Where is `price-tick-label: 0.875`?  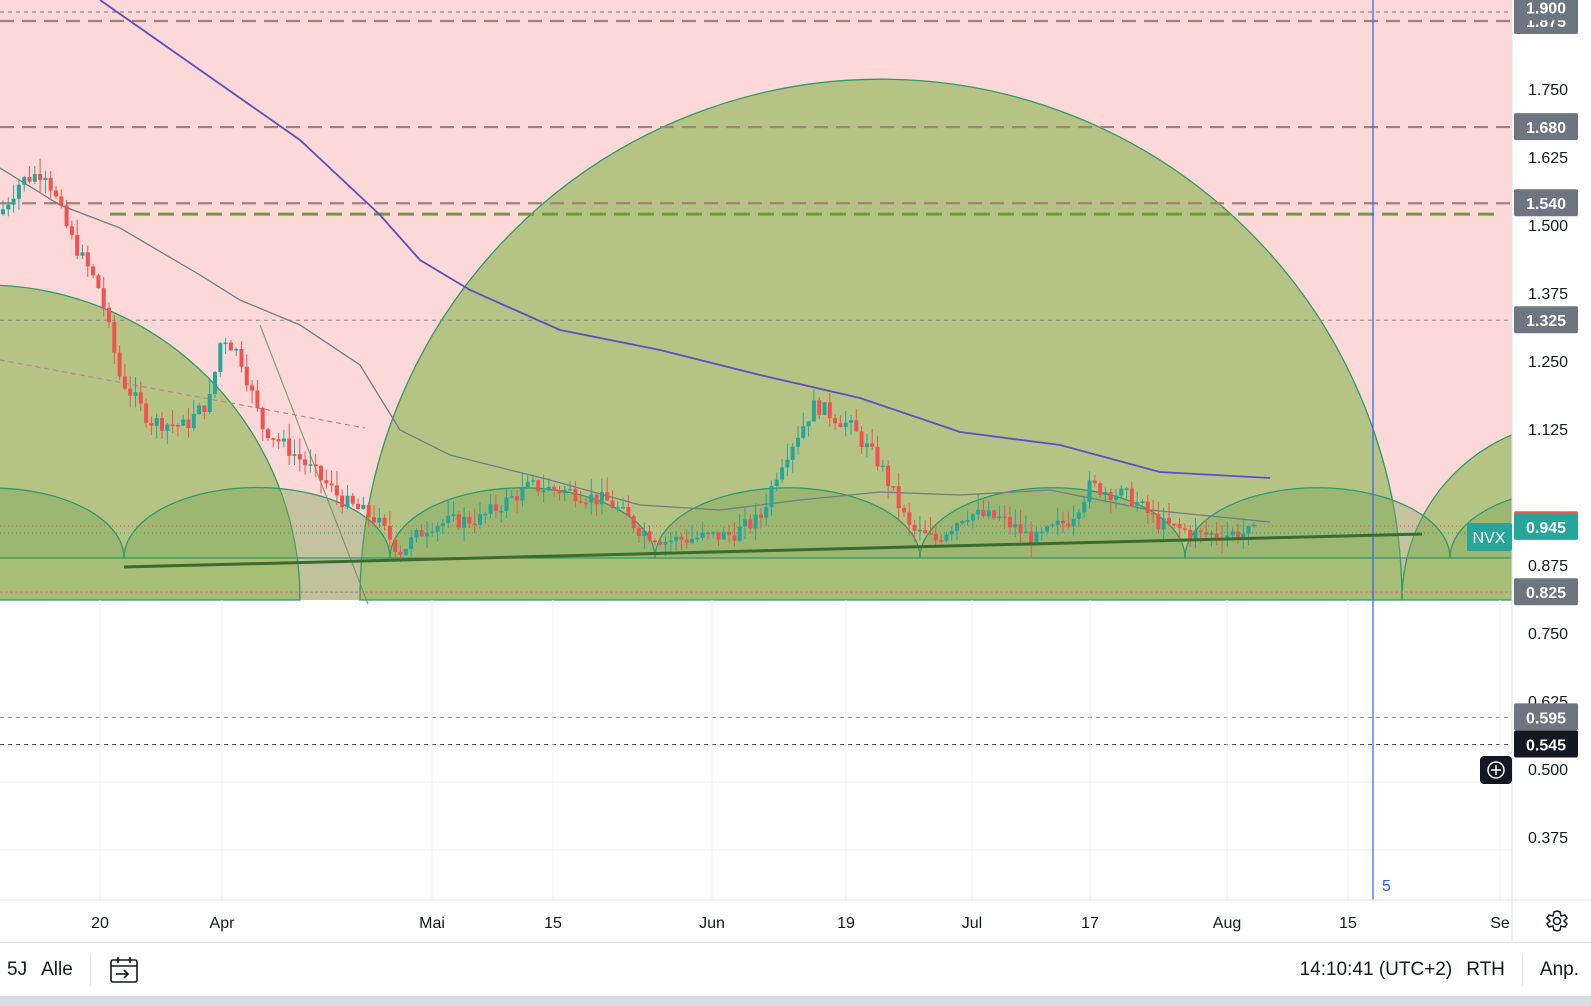
price-tick-label: 0.875 is located at coordinates (1548, 566).